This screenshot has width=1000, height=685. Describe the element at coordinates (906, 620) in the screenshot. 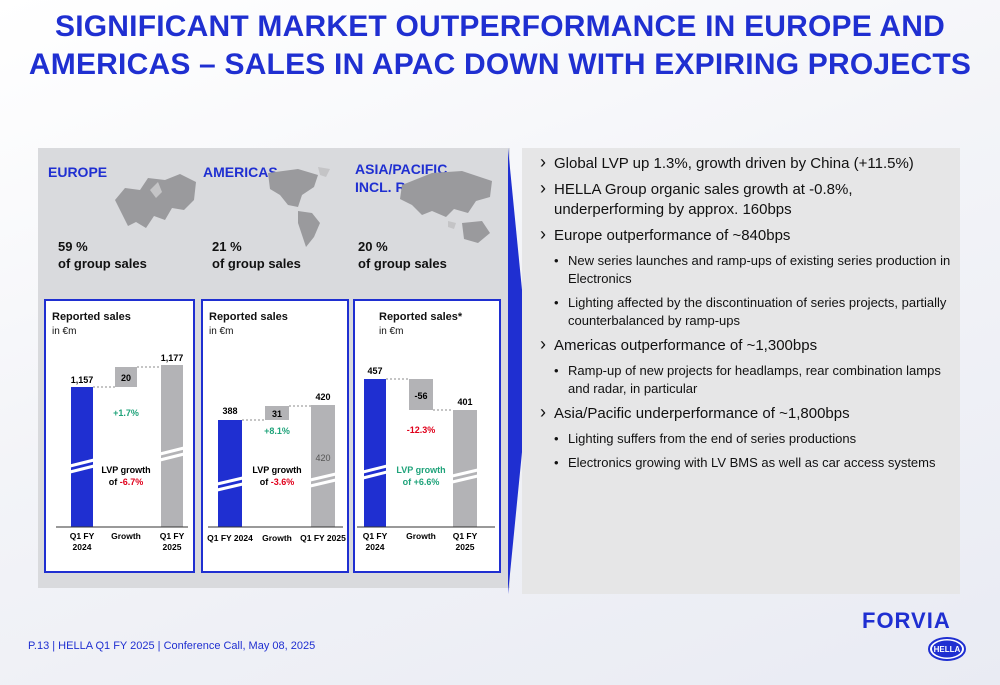

I see `forvia-logo: FORVIA` at that location.